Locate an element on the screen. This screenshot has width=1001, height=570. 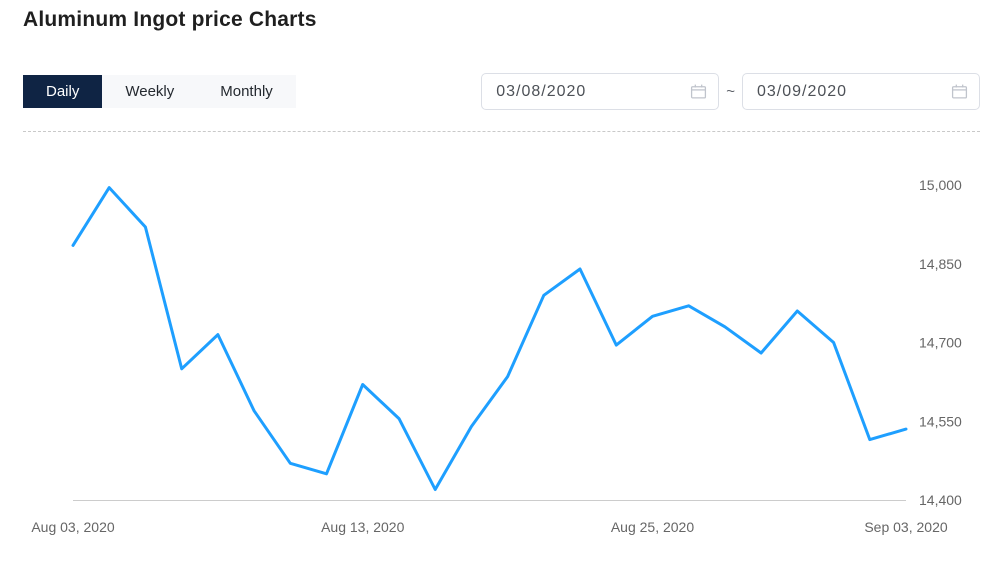
controls-row: Daily Weekly Monthly ~ is located at coordinates (501, 91).